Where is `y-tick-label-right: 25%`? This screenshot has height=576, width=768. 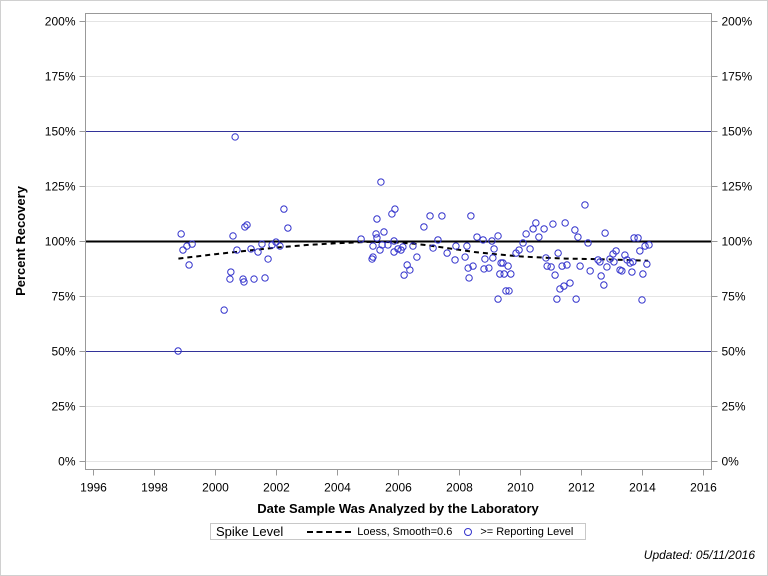 y-tick-label-right: 25% is located at coordinates (734, 407).